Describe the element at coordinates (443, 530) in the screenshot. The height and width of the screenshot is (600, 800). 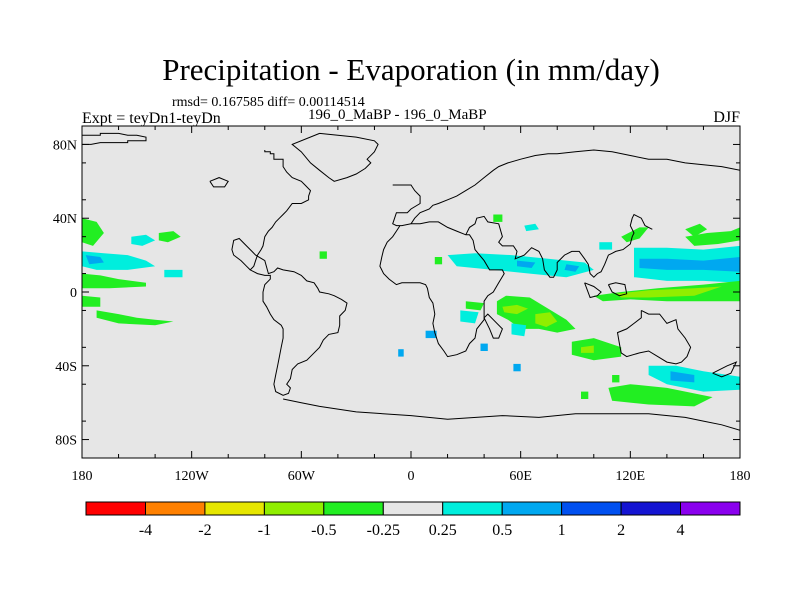
I see `colorbar-label: 0.25` at that location.